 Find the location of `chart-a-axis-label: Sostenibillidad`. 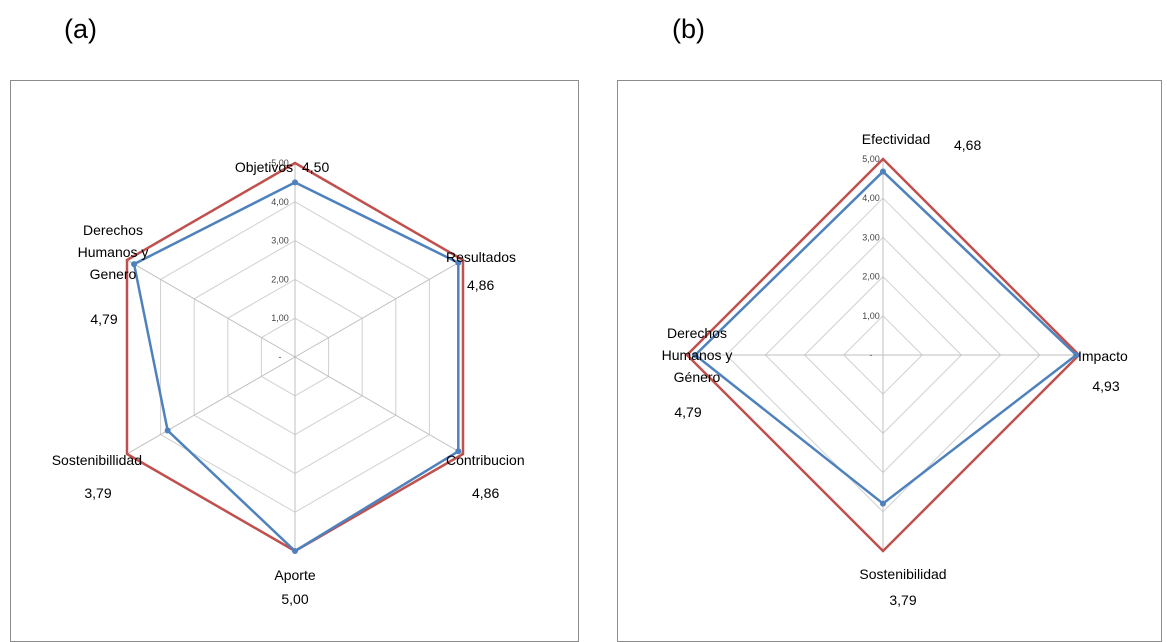

chart-a-axis-label: Sostenibillidad is located at coordinates (97, 460).